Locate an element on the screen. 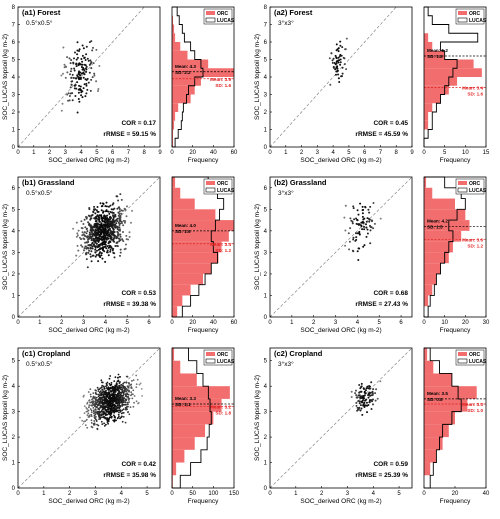  hist-x-tick-label: 40 is located at coordinates (213, 153).